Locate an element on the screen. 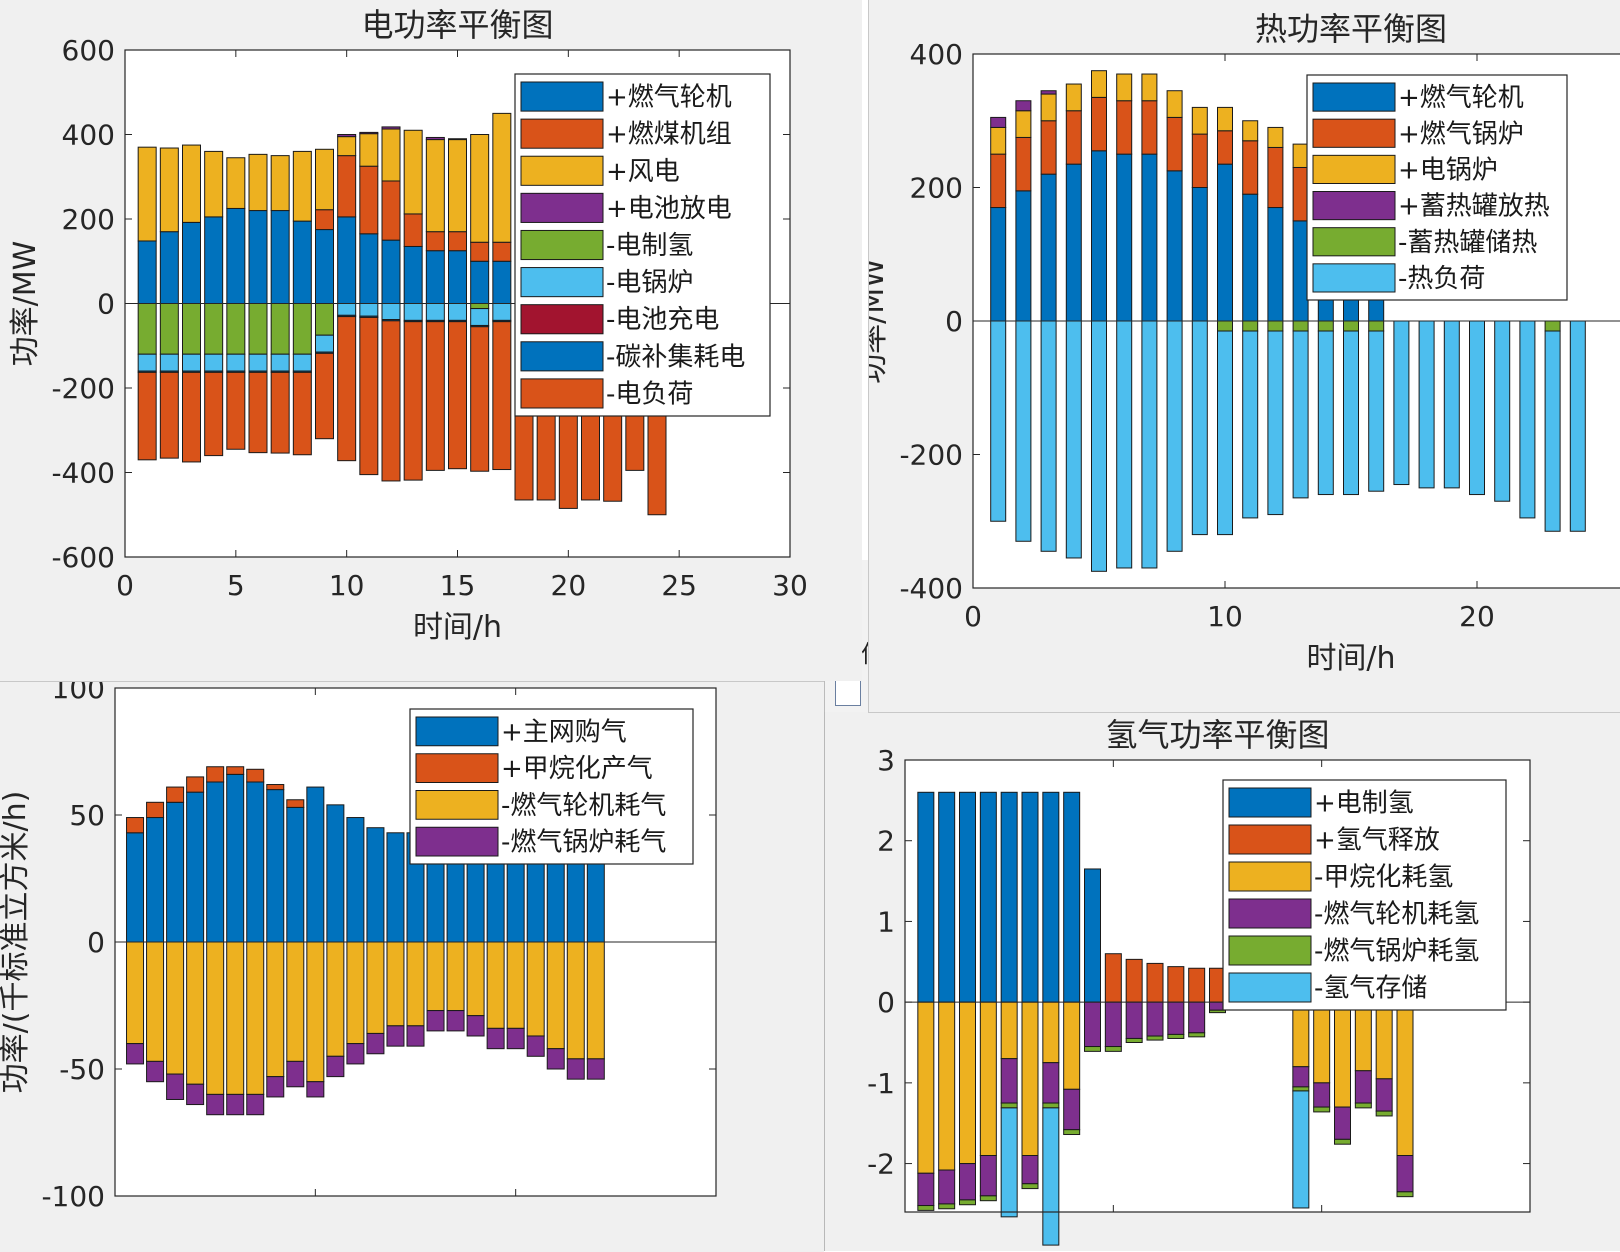 The image size is (1620, 1252). legend-label: +电制氢 is located at coordinates (1364, 804).